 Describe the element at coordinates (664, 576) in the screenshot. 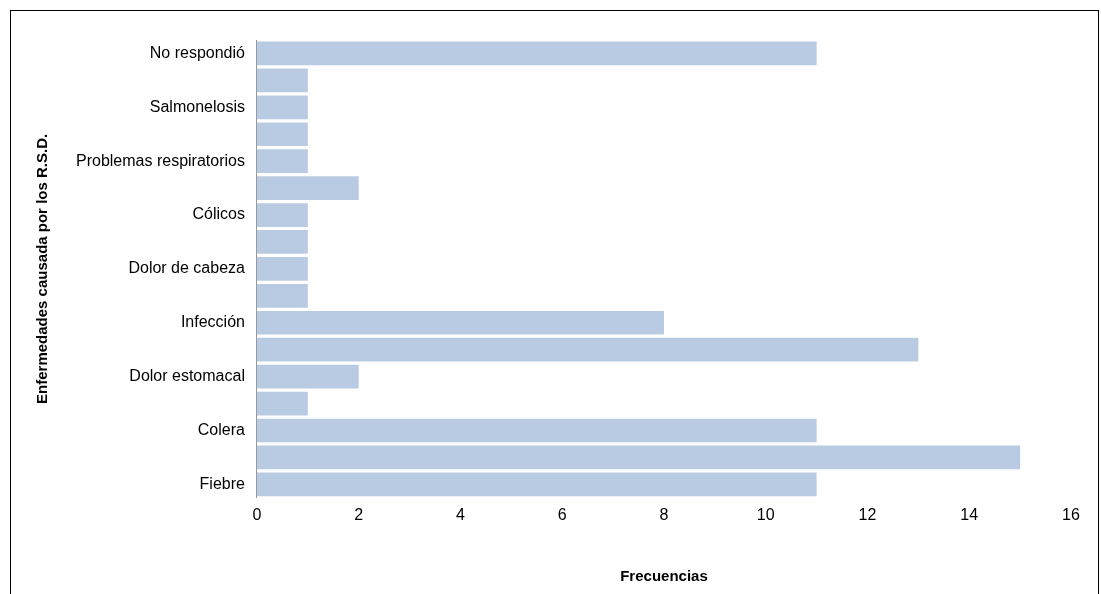

I see `x-axis-title: Frecuencias` at that location.